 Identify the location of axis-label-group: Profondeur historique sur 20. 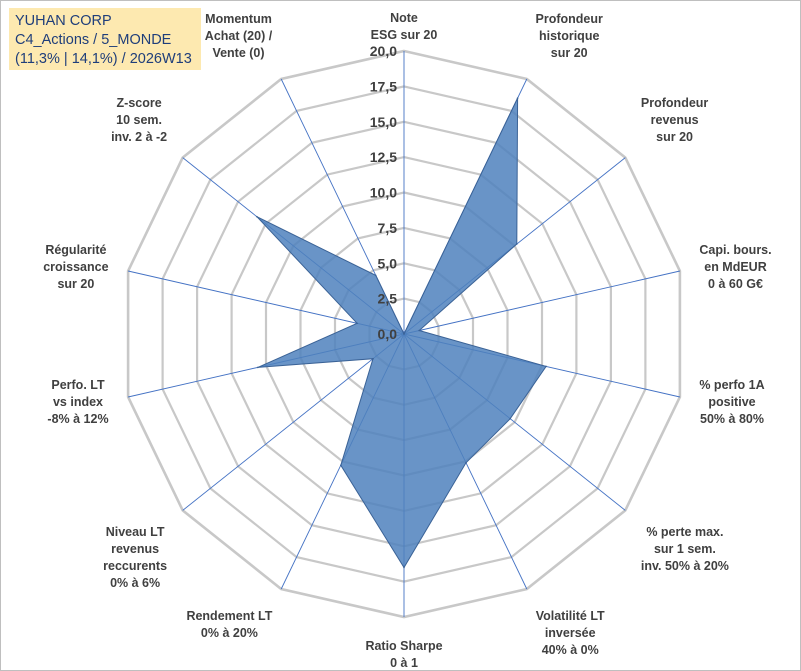
(569, 36).